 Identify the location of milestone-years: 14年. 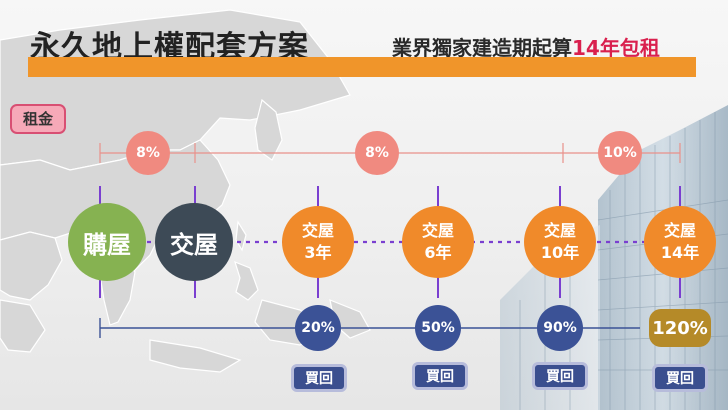
(680, 252).